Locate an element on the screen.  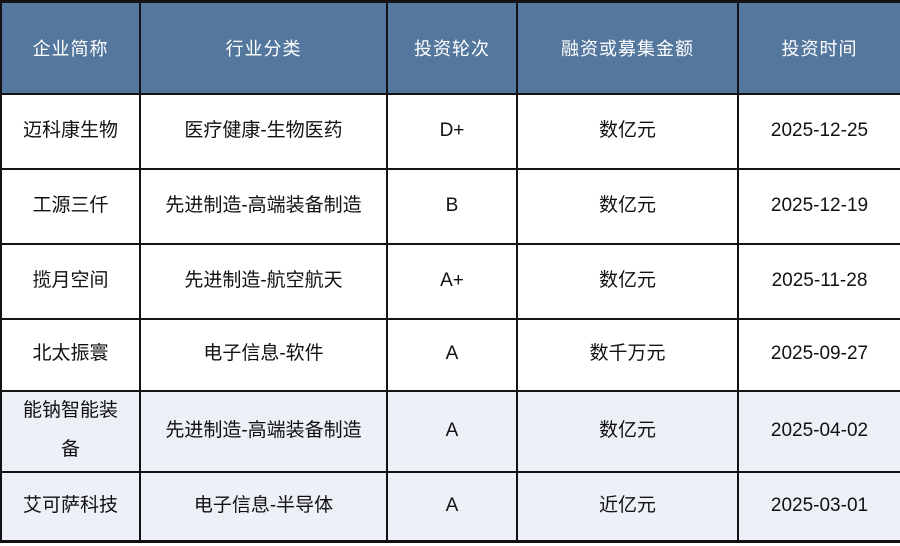
table-row: 揽月空间 先进制造-航空航天 A+ 数亿元 2025-11-28 is located at coordinates (450, 281).